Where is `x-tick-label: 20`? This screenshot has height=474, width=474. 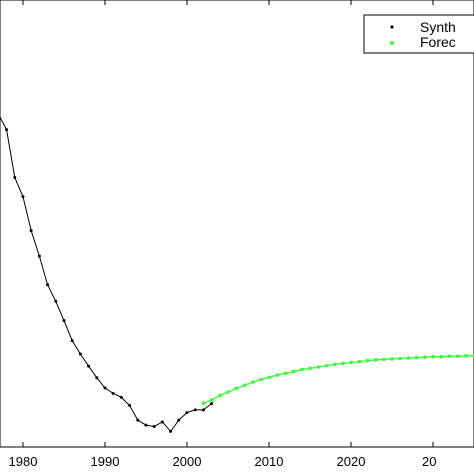
x-tick-label: 20 is located at coordinates (429, 461).